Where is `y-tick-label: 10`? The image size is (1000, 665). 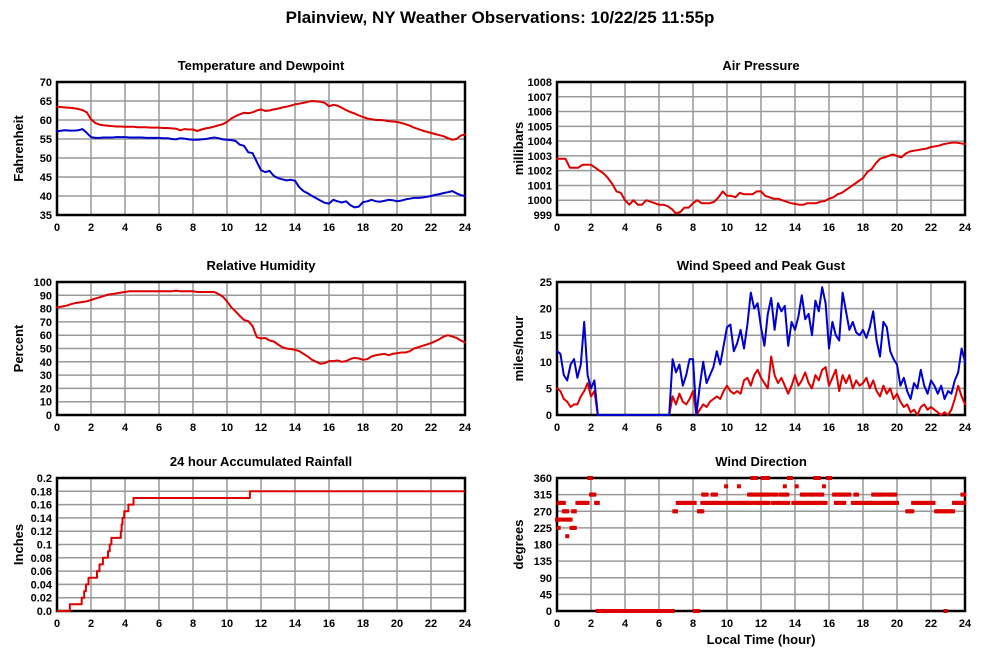
y-tick-label: 10 is located at coordinates (46, 403).